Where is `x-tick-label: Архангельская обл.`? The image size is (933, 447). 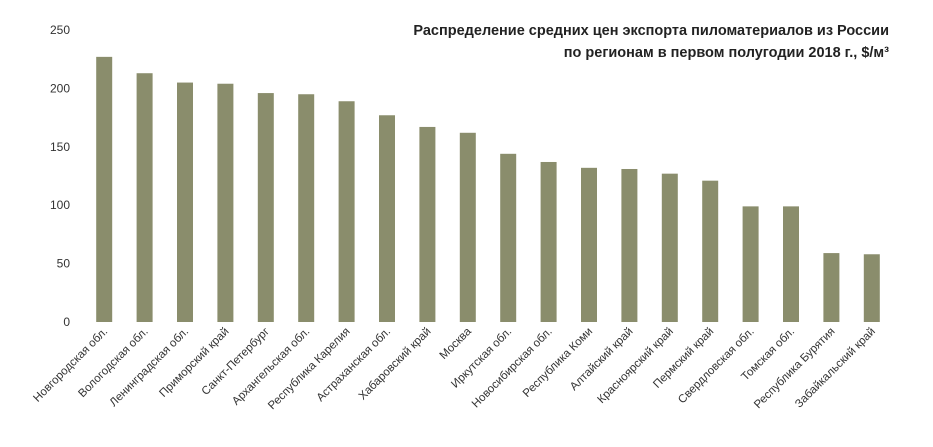 x-tick-label: Архангельская обл. is located at coordinates (271, 367).